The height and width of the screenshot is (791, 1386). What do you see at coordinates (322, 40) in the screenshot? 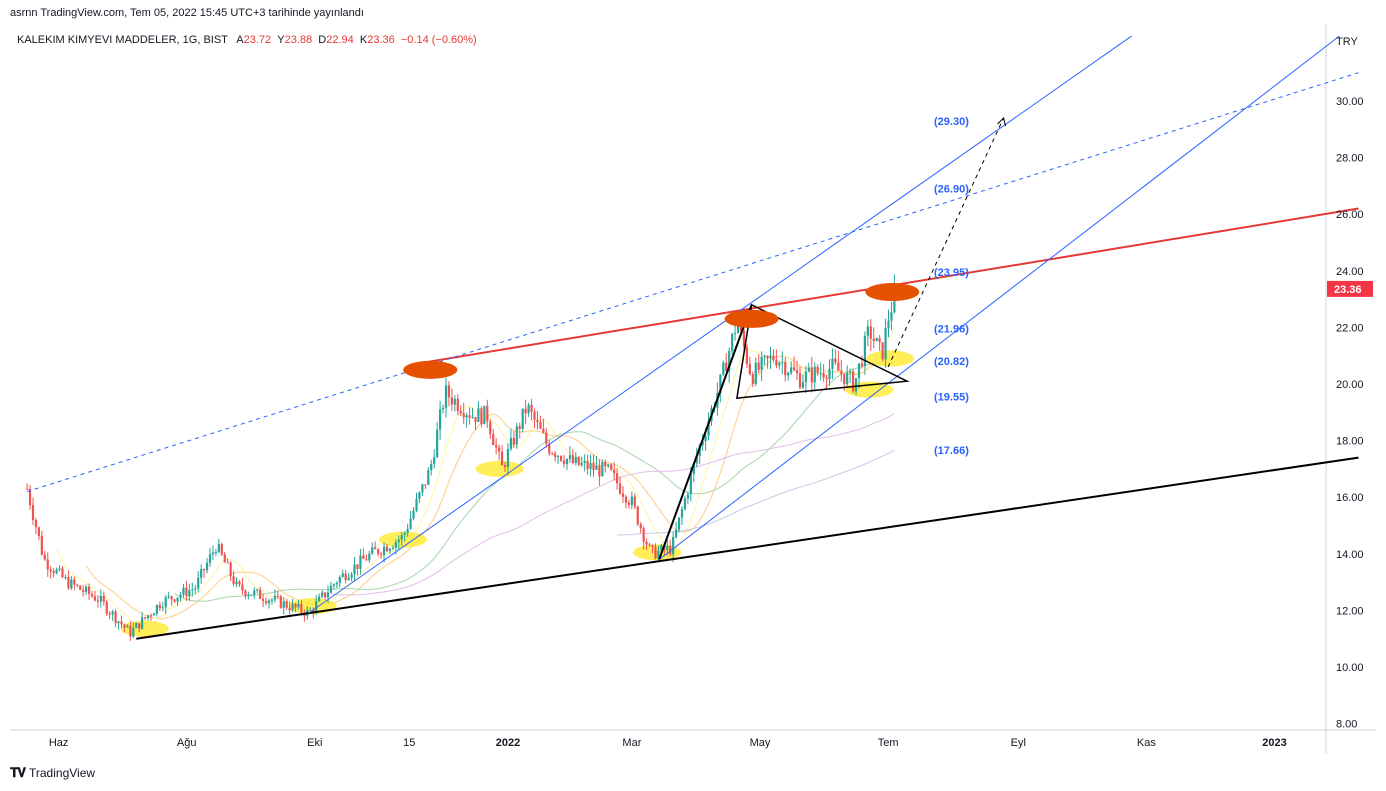
I see `low-label: D` at bounding box center [322, 40].